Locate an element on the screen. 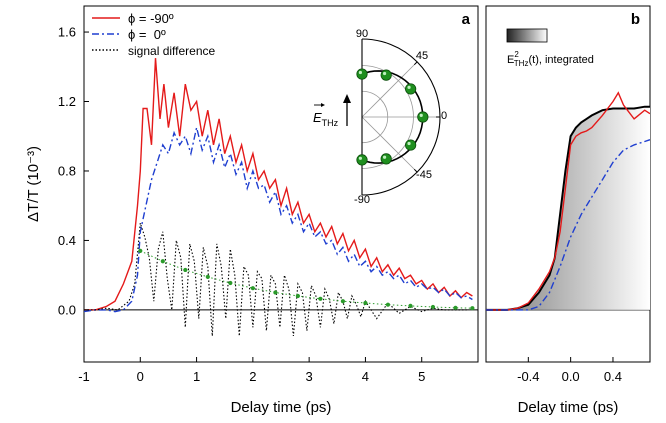  panel-a-xlabel: Delay time (ps) is located at coordinates (281, 407).